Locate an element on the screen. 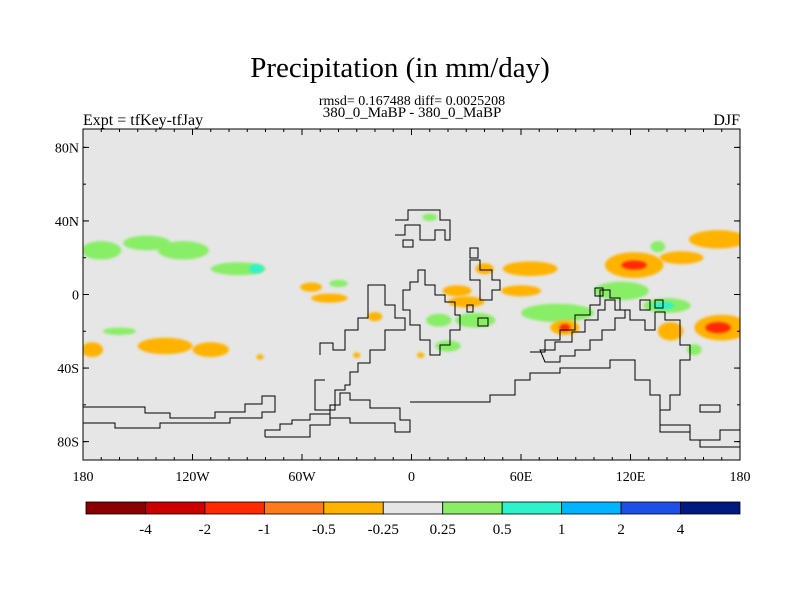 This screenshot has width=800, height=600. stats-label: rmsd= 0.167488 diff= 0.0025208 is located at coordinates (412, 101).